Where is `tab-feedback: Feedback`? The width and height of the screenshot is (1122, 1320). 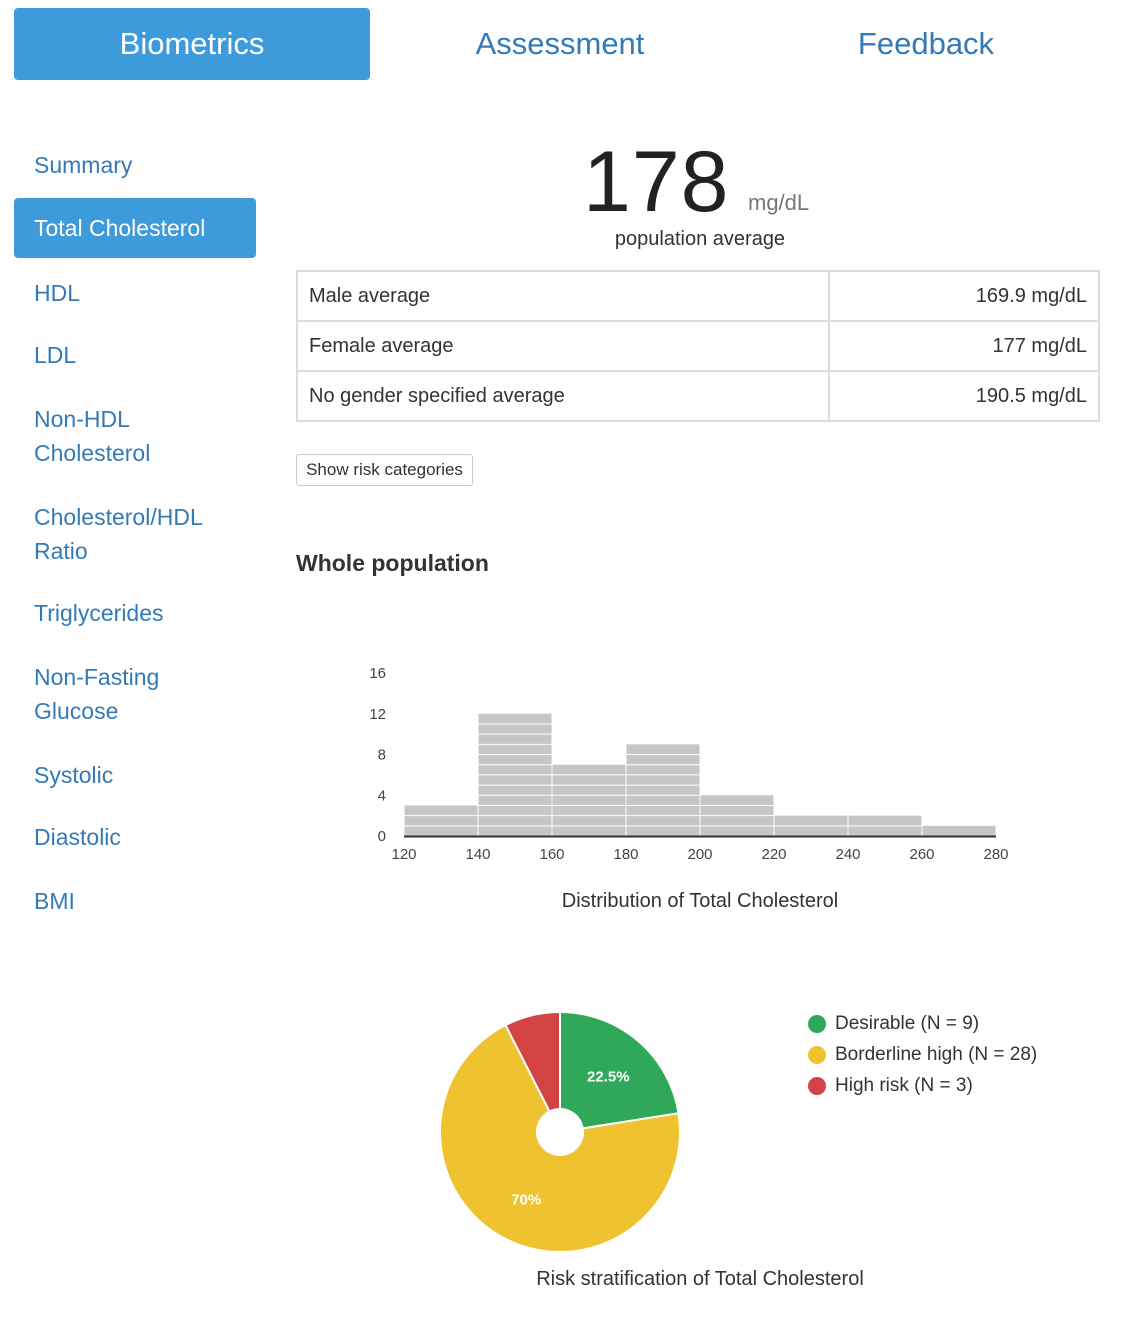 tab-feedback: Feedback is located at coordinates (926, 43).